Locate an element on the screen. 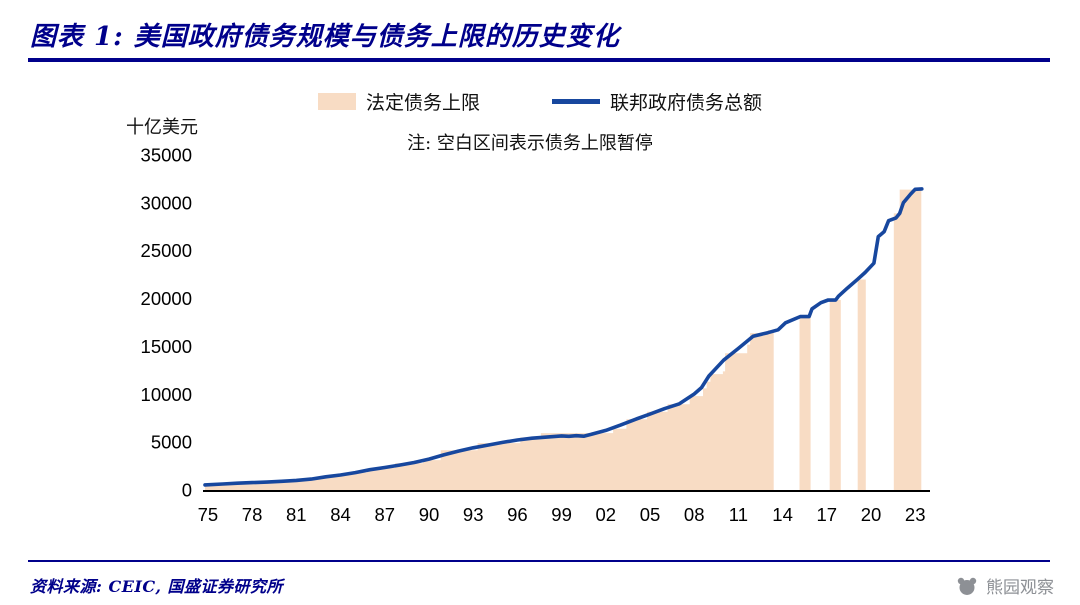 This screenshot has height=605, width=1080. x-tick-label: 05 is located at coordinates (650, 514).